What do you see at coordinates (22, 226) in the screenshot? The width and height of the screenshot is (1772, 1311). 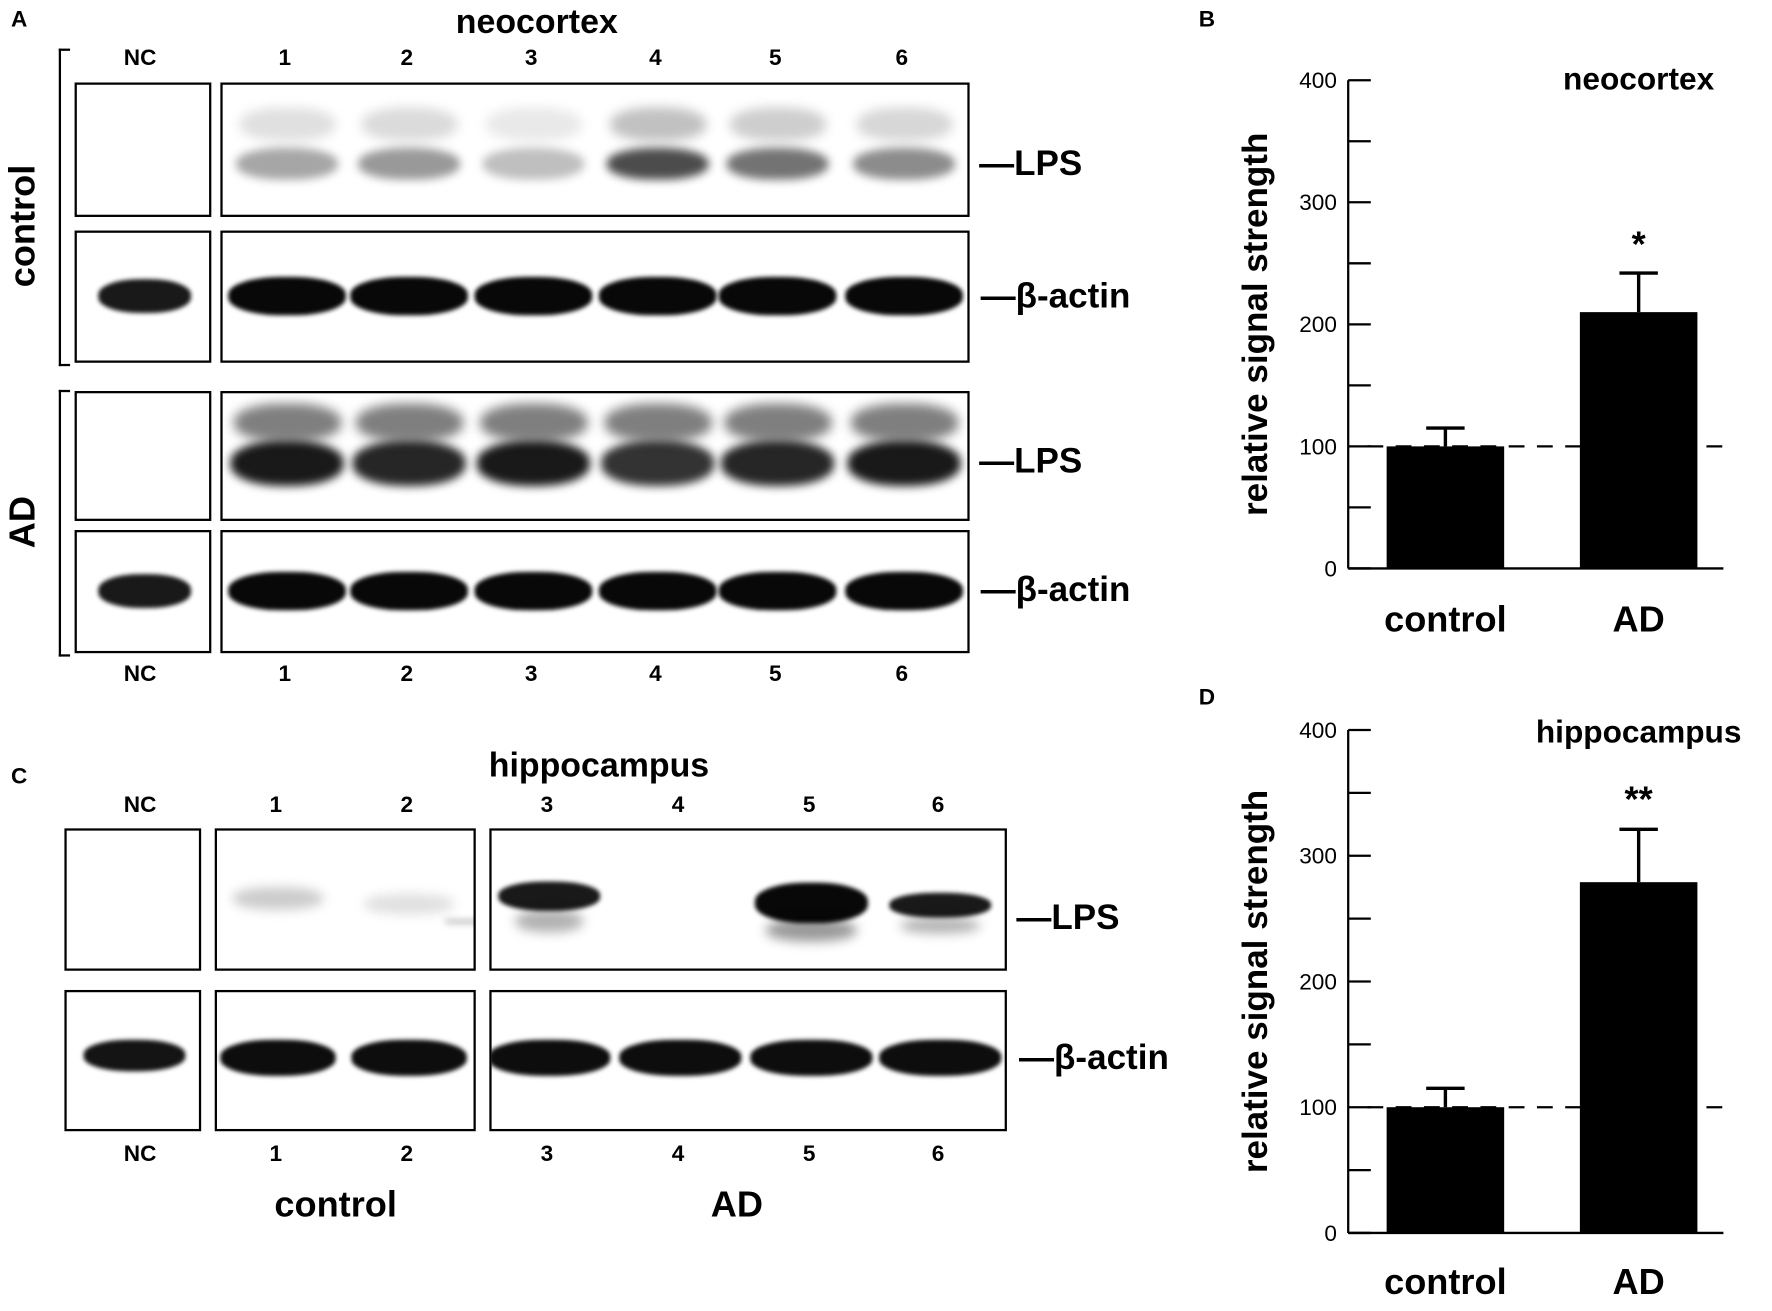 I see `panel-a-group-control: control` at bounding box center [22, 226].